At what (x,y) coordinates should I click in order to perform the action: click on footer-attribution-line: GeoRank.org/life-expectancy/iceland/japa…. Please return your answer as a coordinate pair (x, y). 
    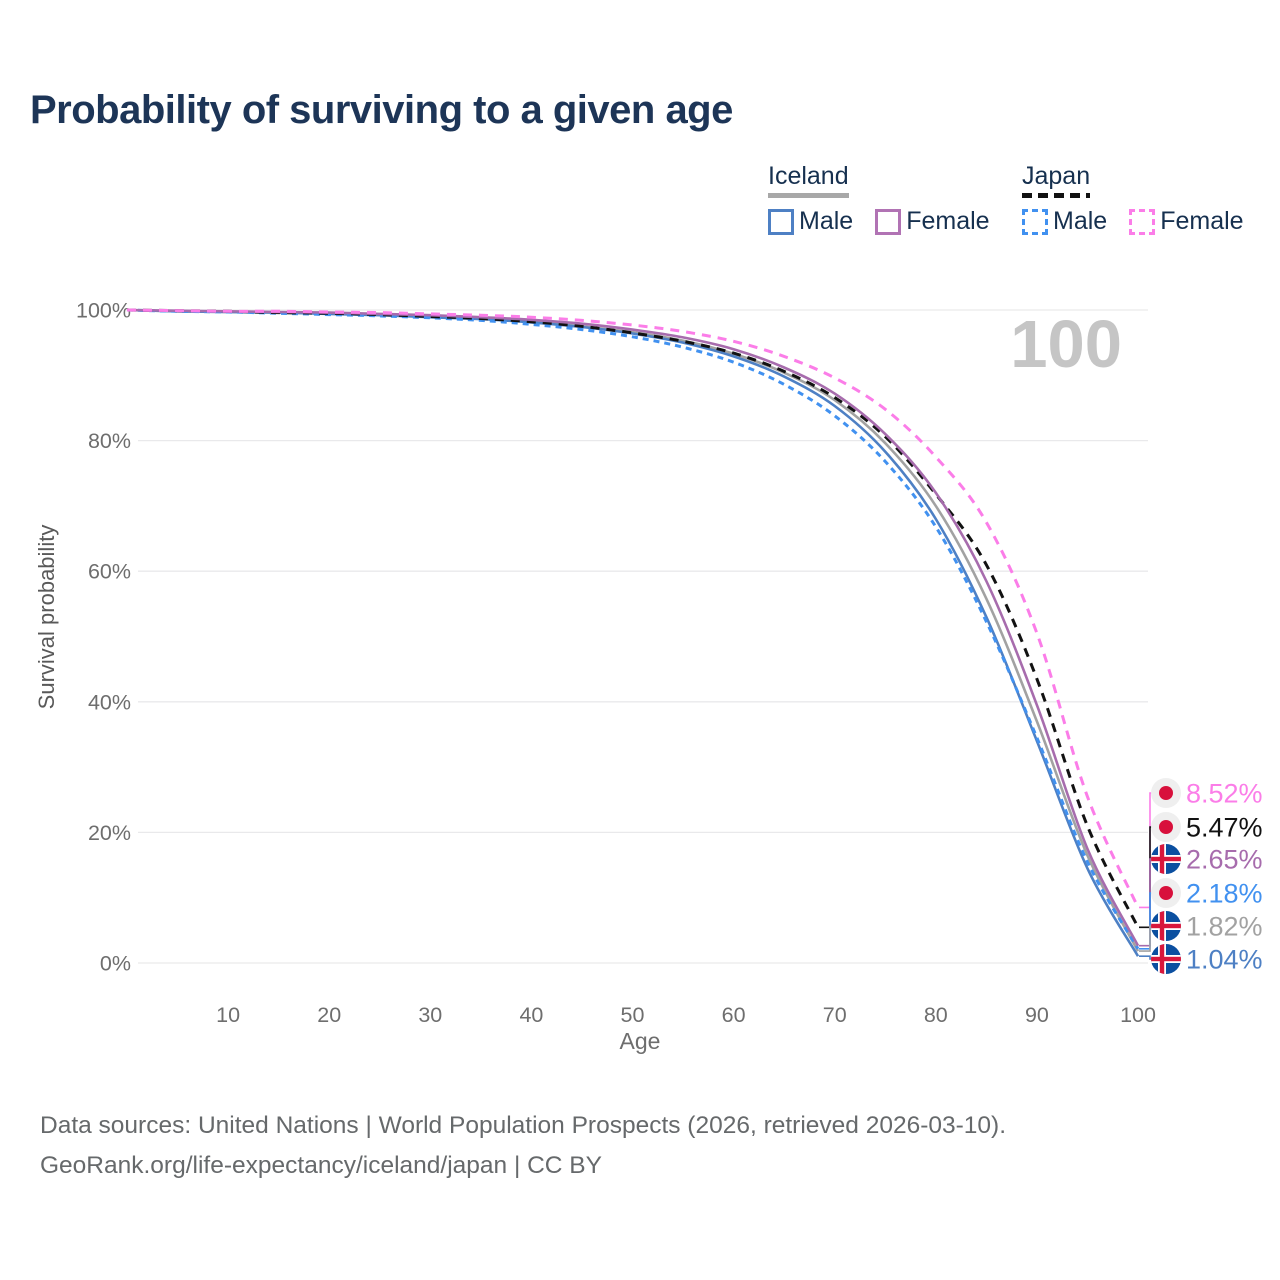
    Looking at the image, I should click on (321, 1165).